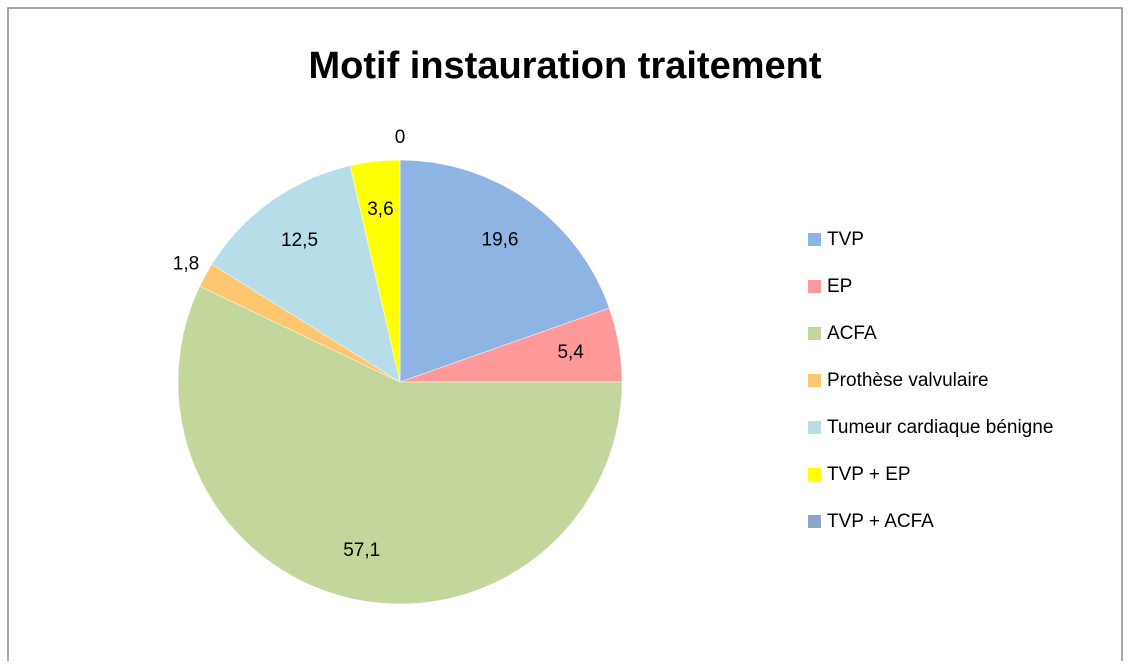 This screenshot has height=666, width=1130. Describe the element at coordinates (869, 474) in the screenshot. I see `legend-label: TVP + EP` at that location.